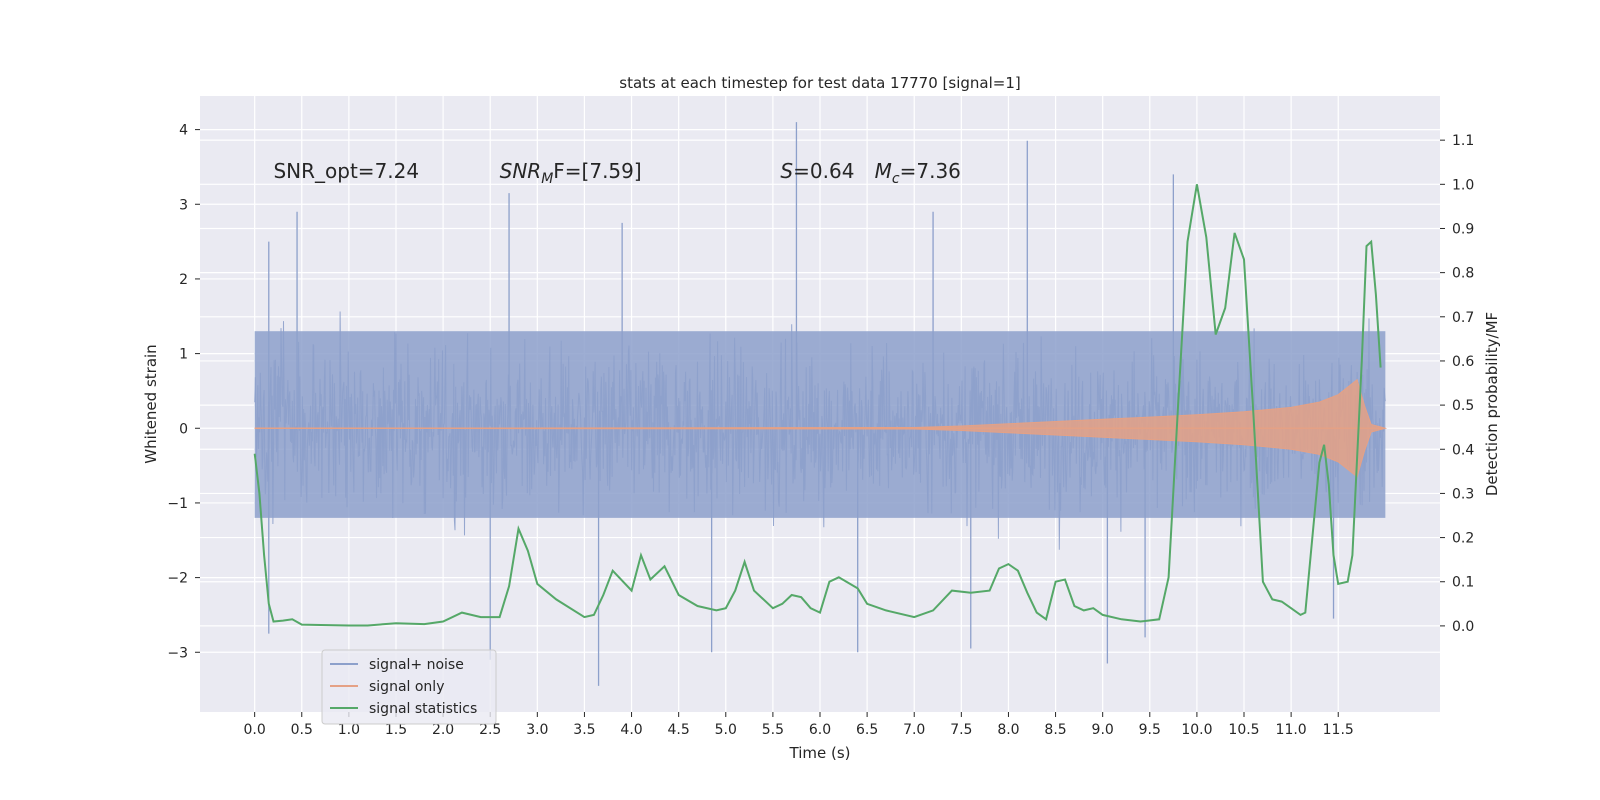 The image size is (1600, 800). I want to click on x-tick-label: 0.0, so click(255, 730).